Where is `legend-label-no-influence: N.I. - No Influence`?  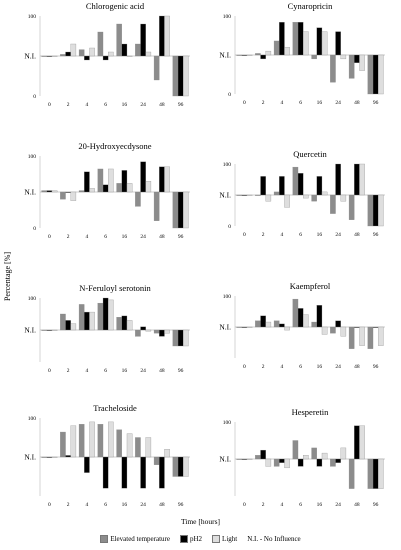
legend-label-no-influence: N.I. - No Influence is located at coordinates (274, 539).